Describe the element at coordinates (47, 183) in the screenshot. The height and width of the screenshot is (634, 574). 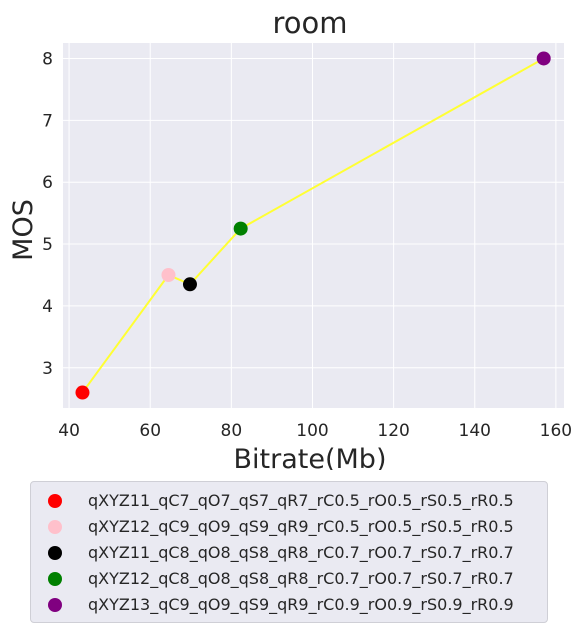
I see `y-tick-label: 6` at that location.